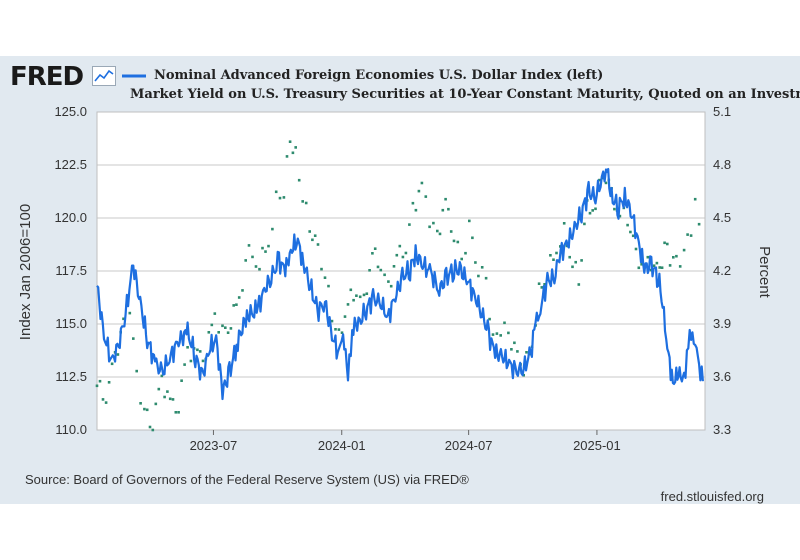 The image size is (800, 560). Describe the element at coordinates (405, 441) in the screenshot. I see `x-axis-ticks: 2023-07 2024-01 2024-07 2025-01` at that location.